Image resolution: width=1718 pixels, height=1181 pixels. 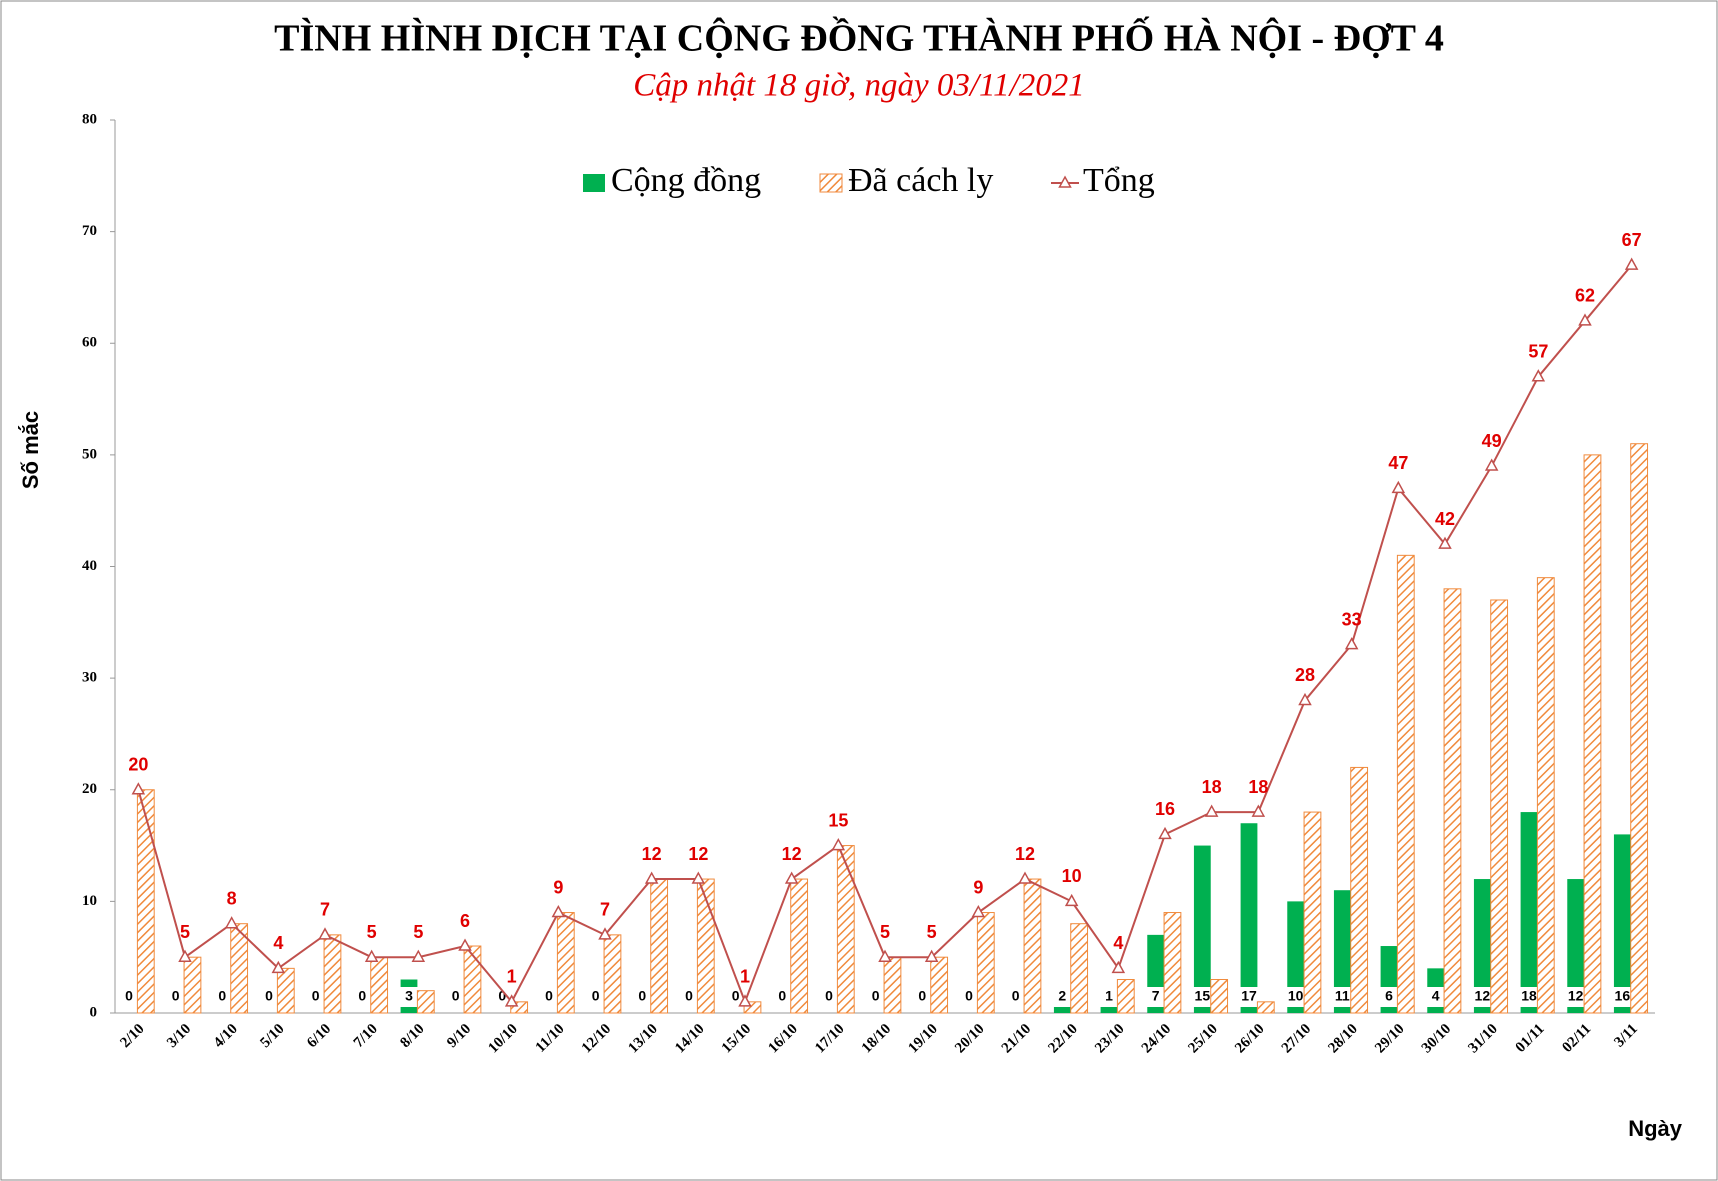 What do you see at coordinates (869, 180) in the screenshot?
I see `legend: Cộng đồng Đã cách ly Tổng` at bounding box center [869, 180].